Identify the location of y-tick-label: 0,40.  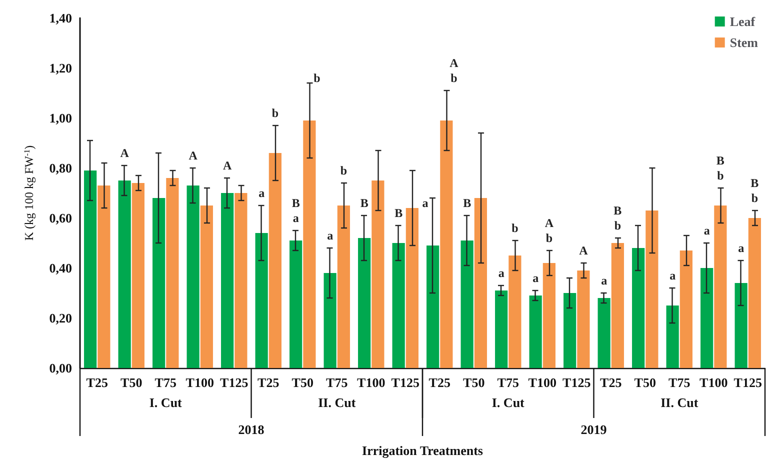
(60, 268).